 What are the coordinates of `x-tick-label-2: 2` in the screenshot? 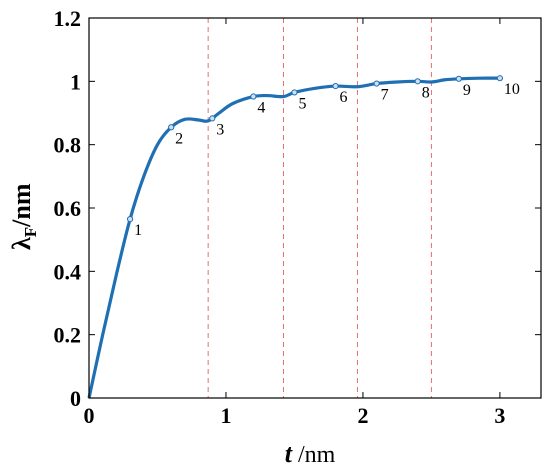 It's located at (362, 415).